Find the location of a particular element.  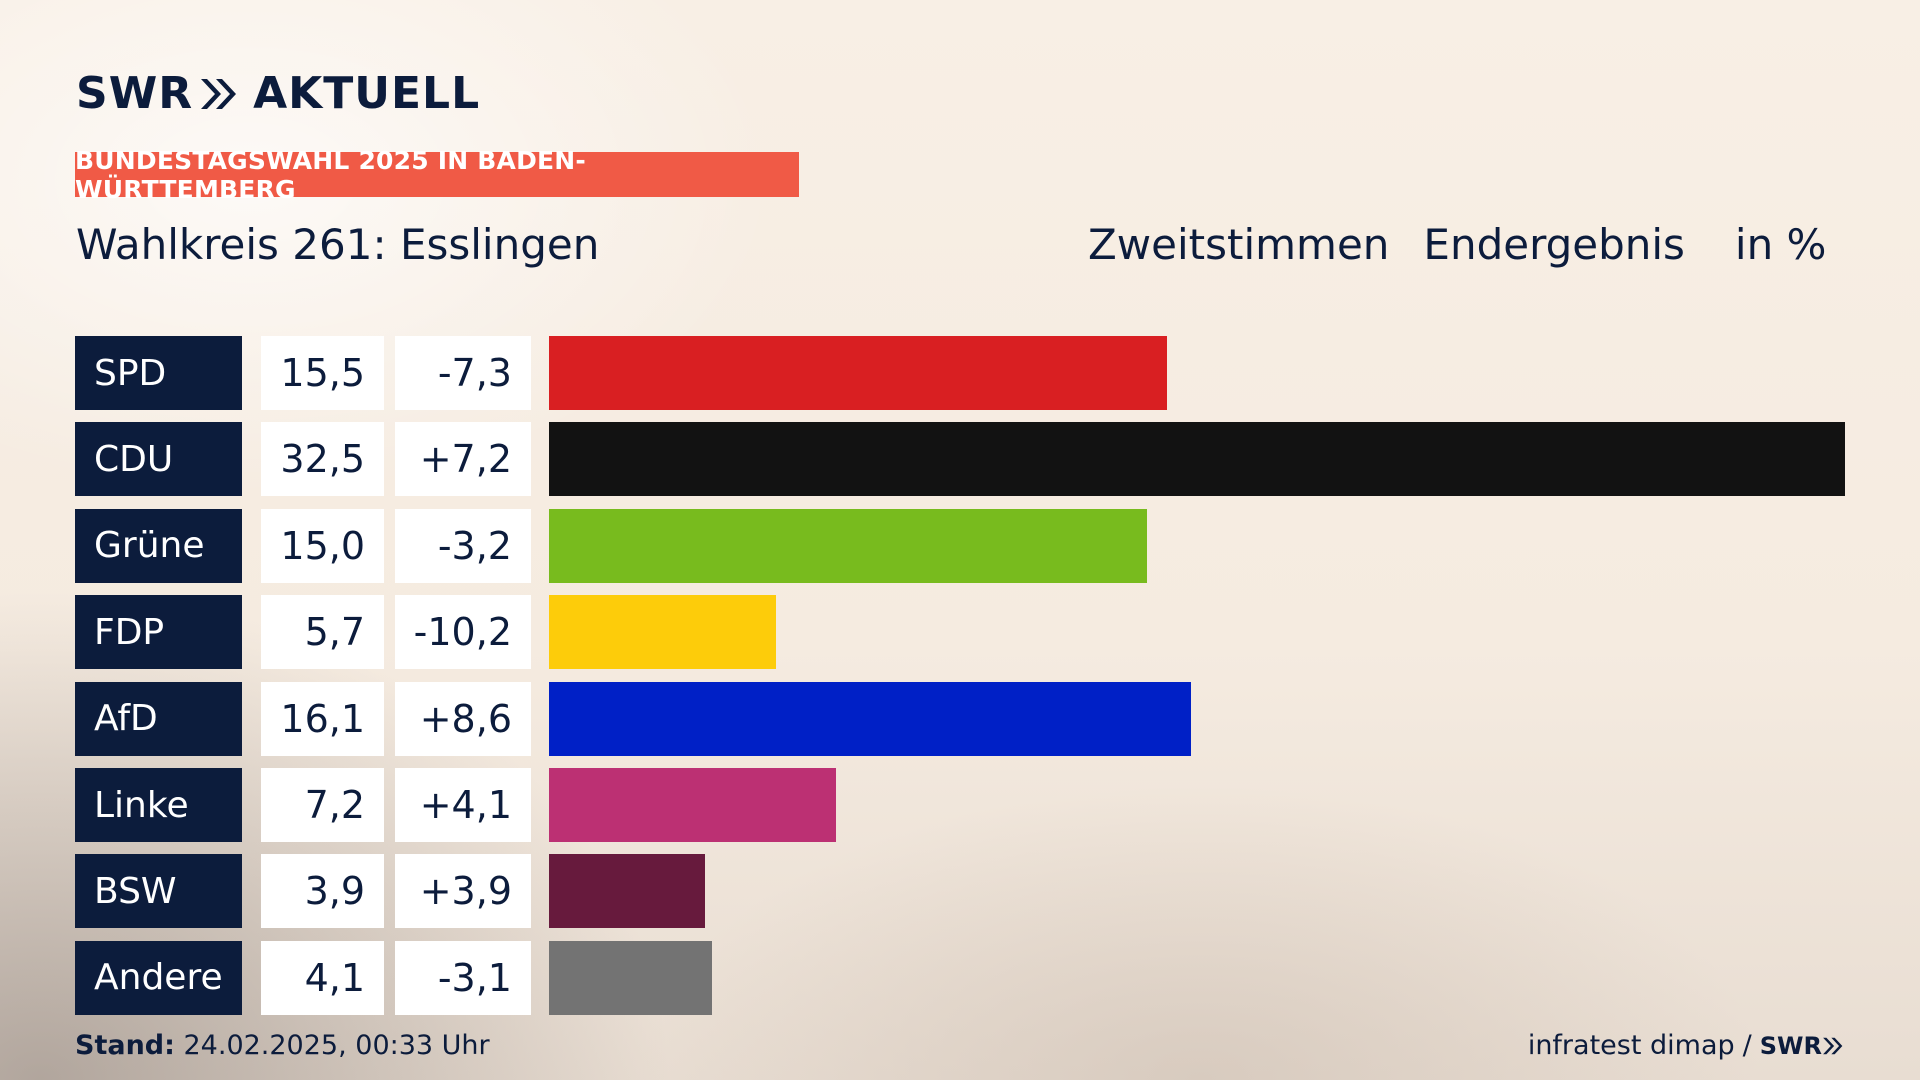

result-status-label: Endergebnis is located at coordinates (1554, 244).